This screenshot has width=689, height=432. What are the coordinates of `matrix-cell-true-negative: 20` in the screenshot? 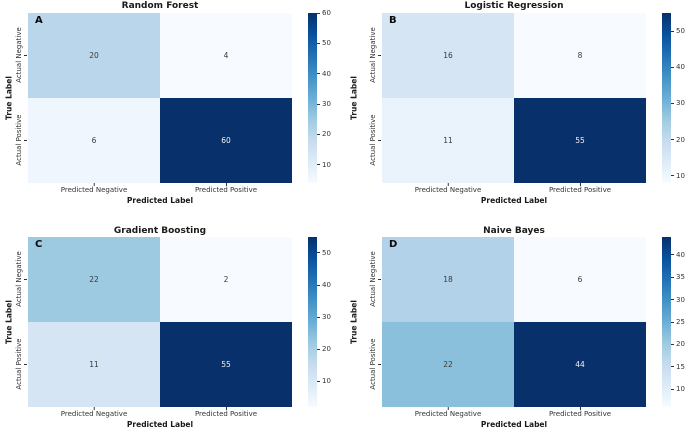 It's located at (94, 55).